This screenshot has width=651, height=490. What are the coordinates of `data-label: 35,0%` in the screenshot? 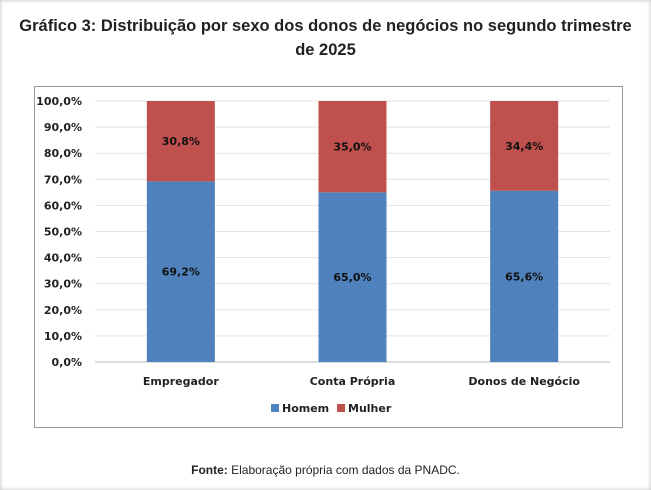 It's located at (352, 147).